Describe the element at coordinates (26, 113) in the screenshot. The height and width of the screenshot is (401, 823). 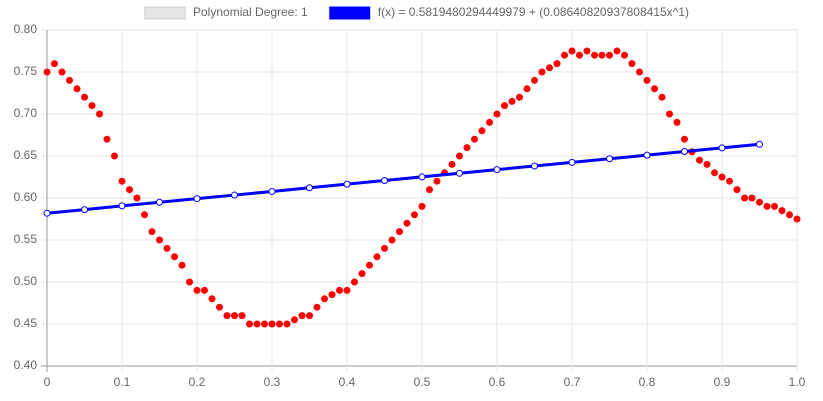
I see `y-tick-label: 0.70` at that location.